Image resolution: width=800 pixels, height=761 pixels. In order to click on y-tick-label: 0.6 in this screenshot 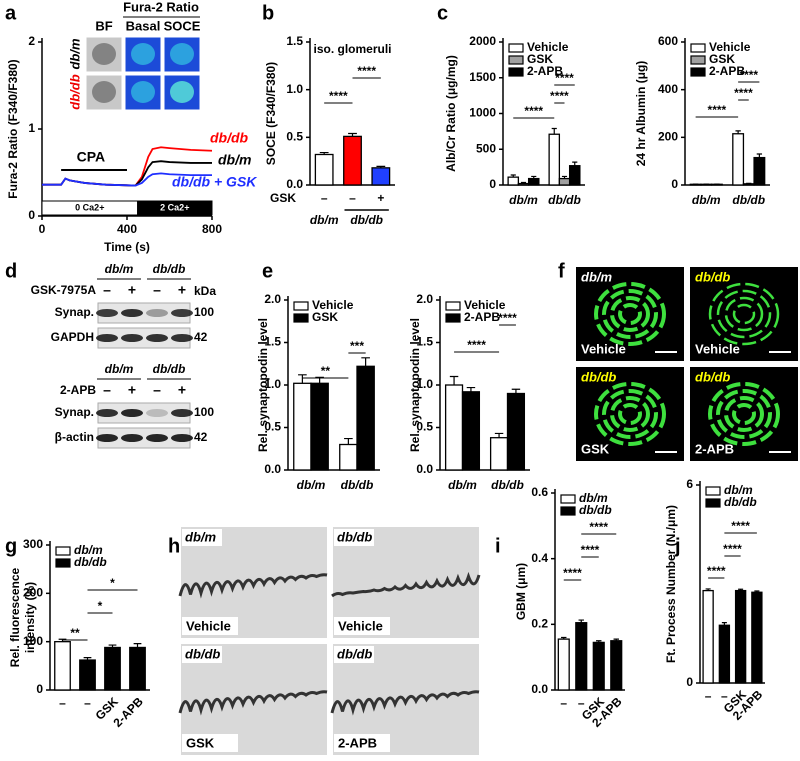, I will do `click(539, 492)`.